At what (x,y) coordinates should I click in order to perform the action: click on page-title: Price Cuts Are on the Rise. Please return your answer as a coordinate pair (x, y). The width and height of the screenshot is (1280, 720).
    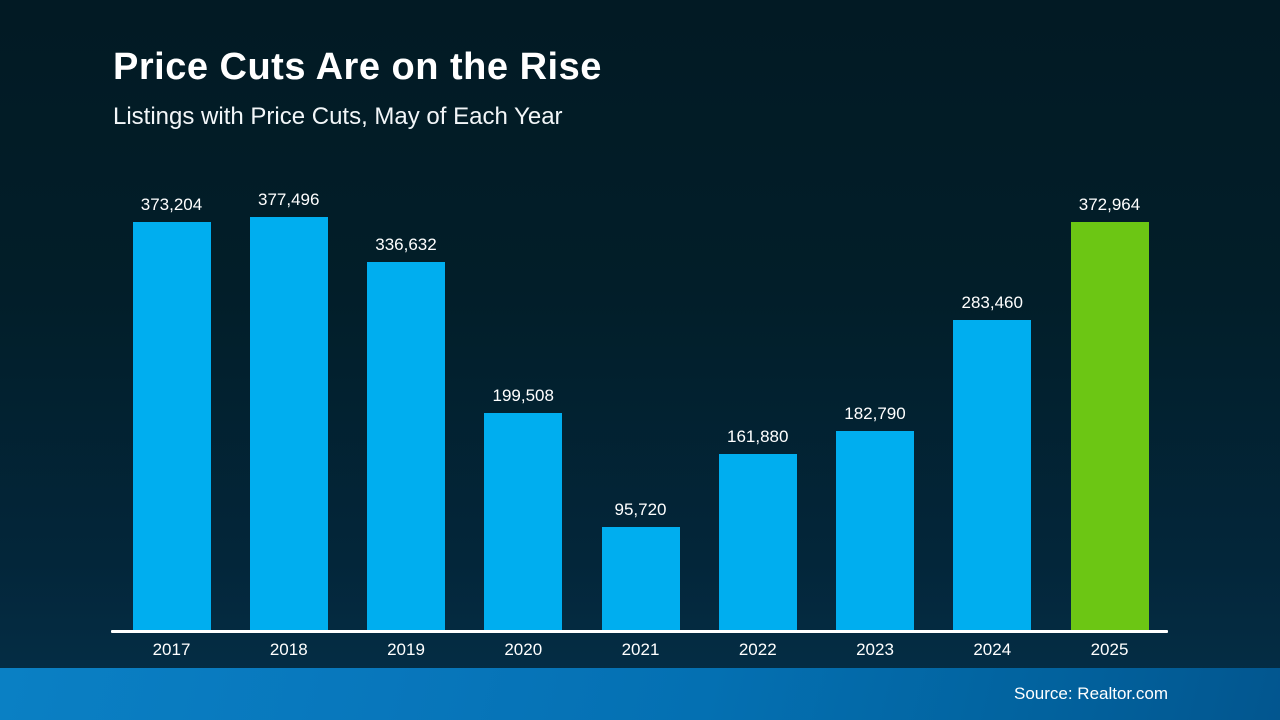
    Looking at the image, I should click on (357, 67).